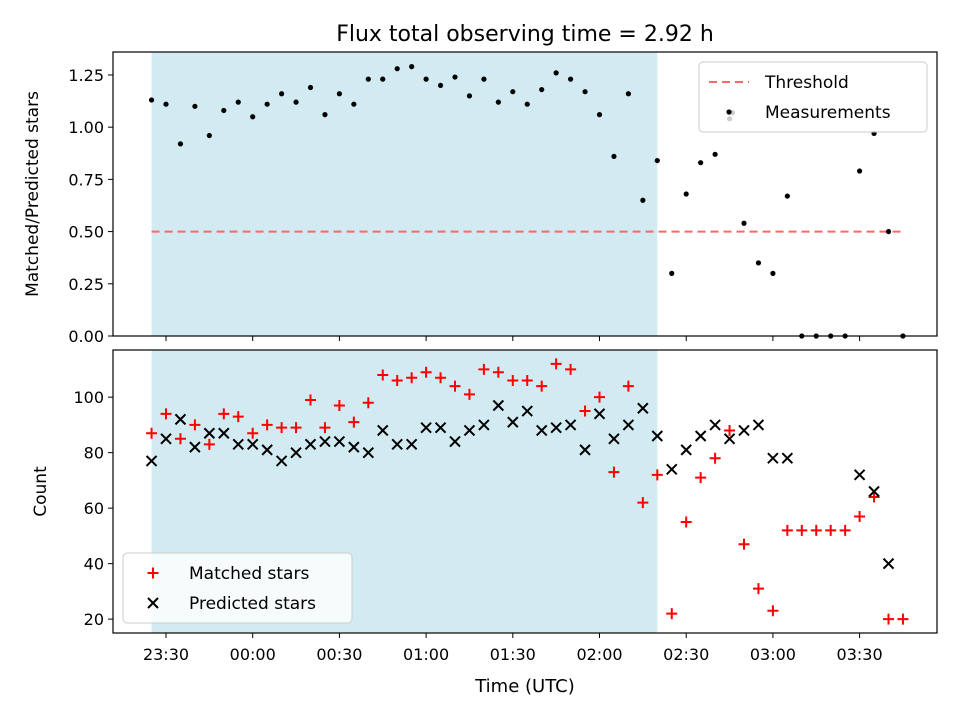 Image resolution: width=960 pixels, height=720 pixels. Describe the element at coordinates (237, 588) in the screenshot. I see `legend: Matched stars Predicted stars` at that location.